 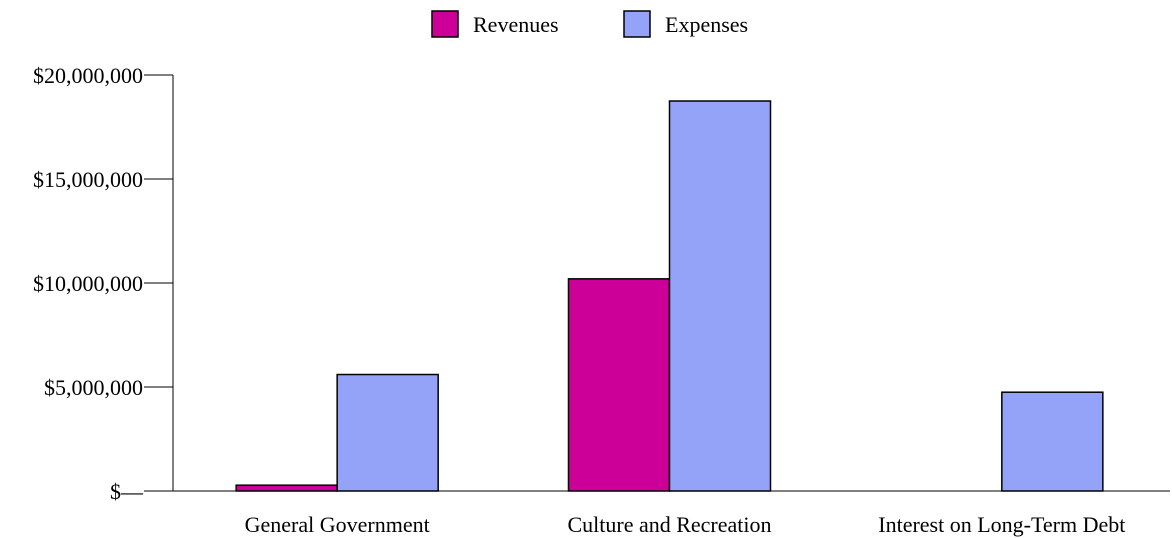 What do you see at coordinates (88, 179) in the screenshot?
I see `y-tick-label: $15,000,000` at bounding box center [88, 179].